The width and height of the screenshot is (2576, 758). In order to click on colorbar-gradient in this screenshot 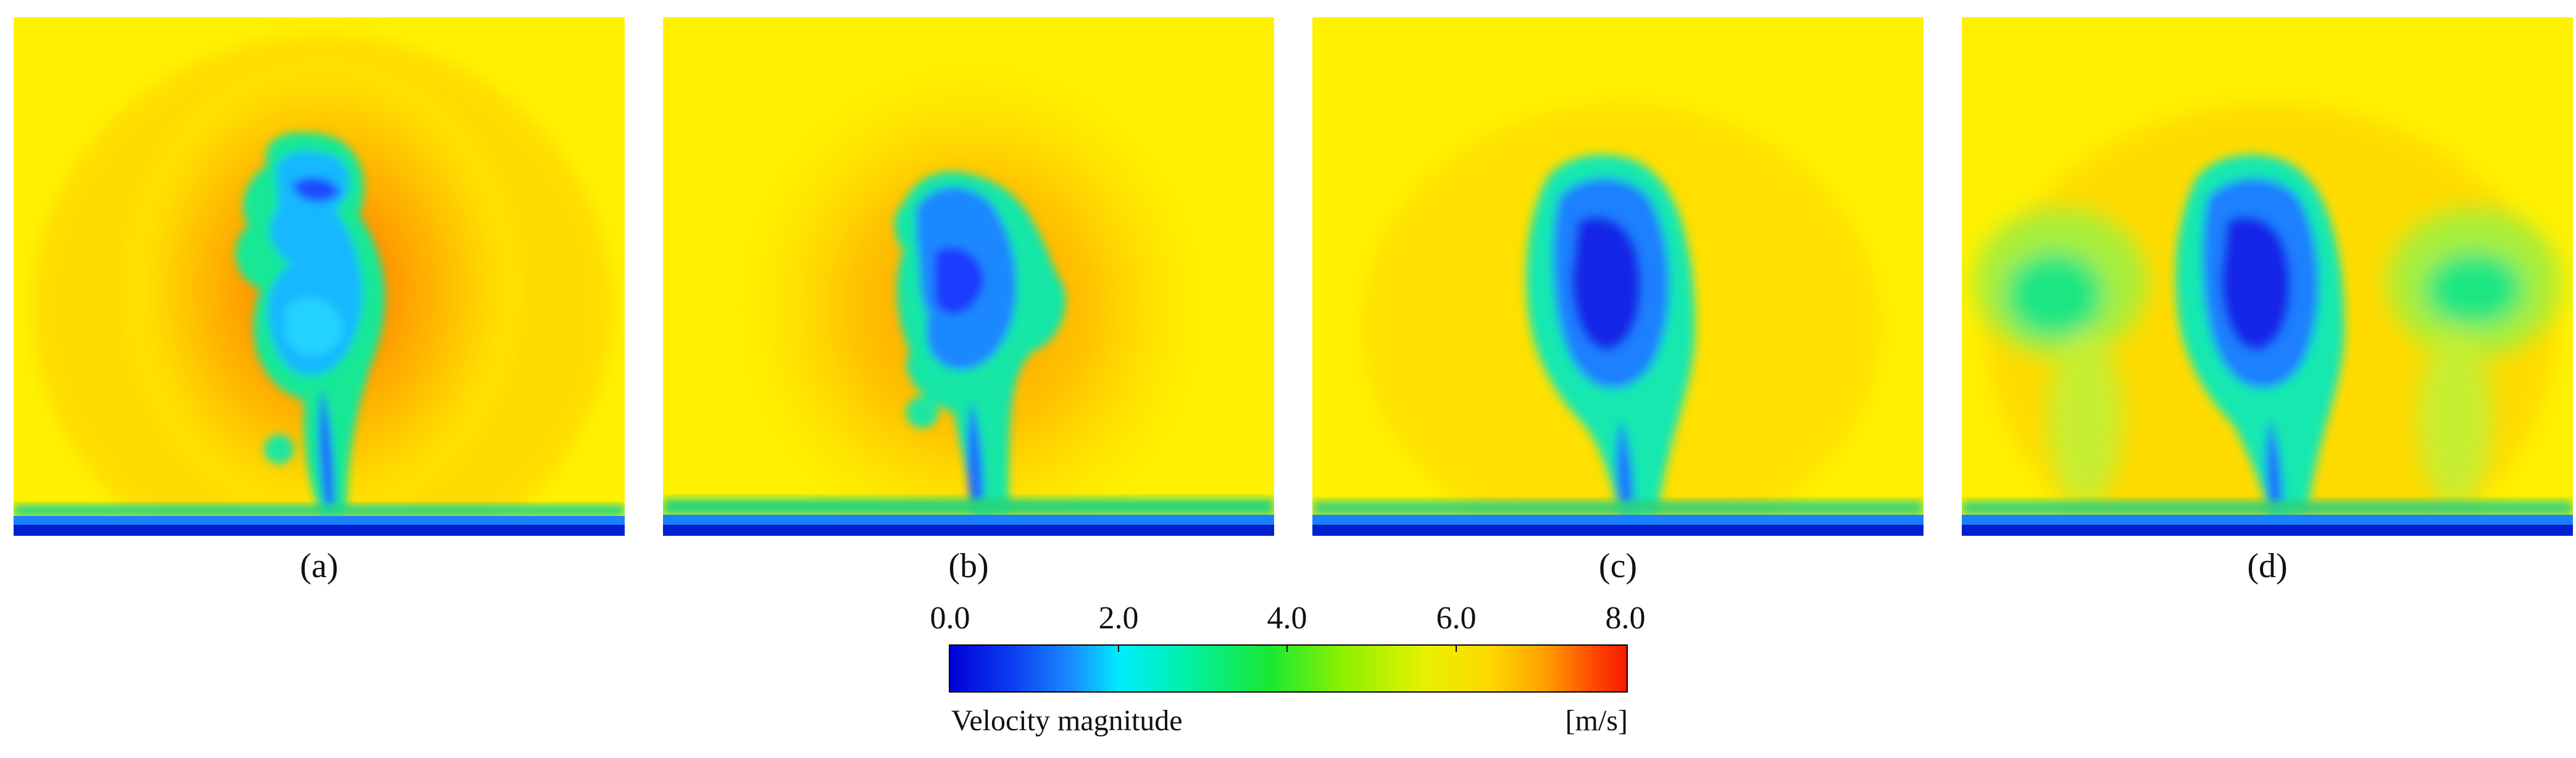, I will do `click(1288, 669)`.